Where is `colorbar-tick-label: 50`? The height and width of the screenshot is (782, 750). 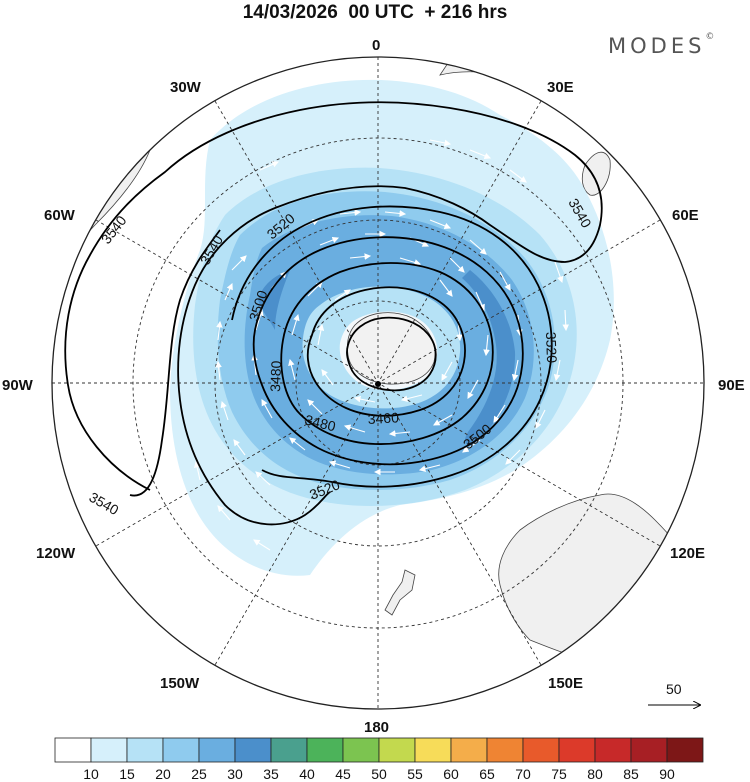
colorbar-tick-label: 50 is located at coordinates (379, 774).